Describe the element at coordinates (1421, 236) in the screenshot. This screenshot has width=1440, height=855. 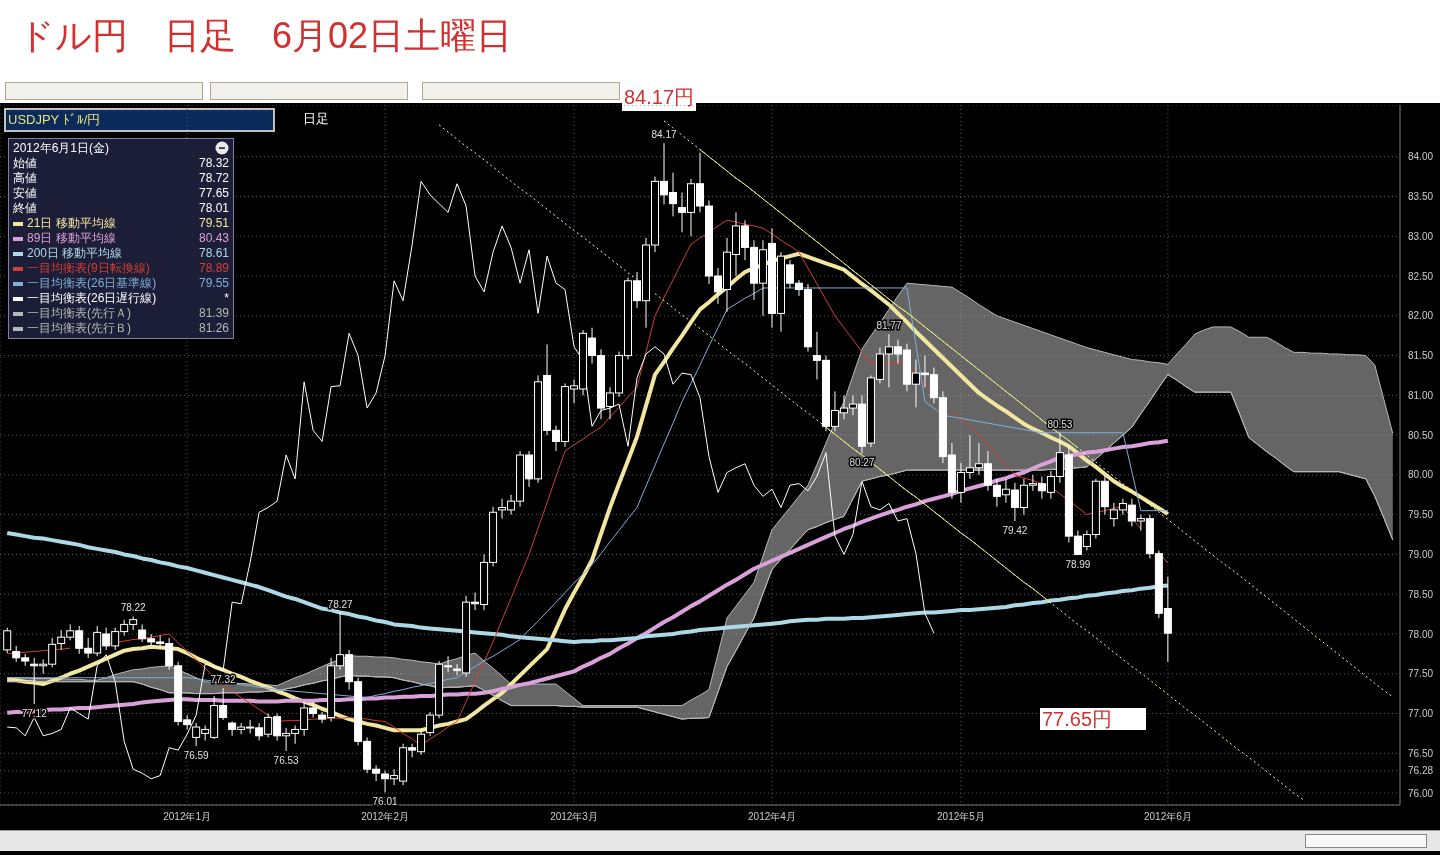
I see `y-tick-label: 83.00` at that location.